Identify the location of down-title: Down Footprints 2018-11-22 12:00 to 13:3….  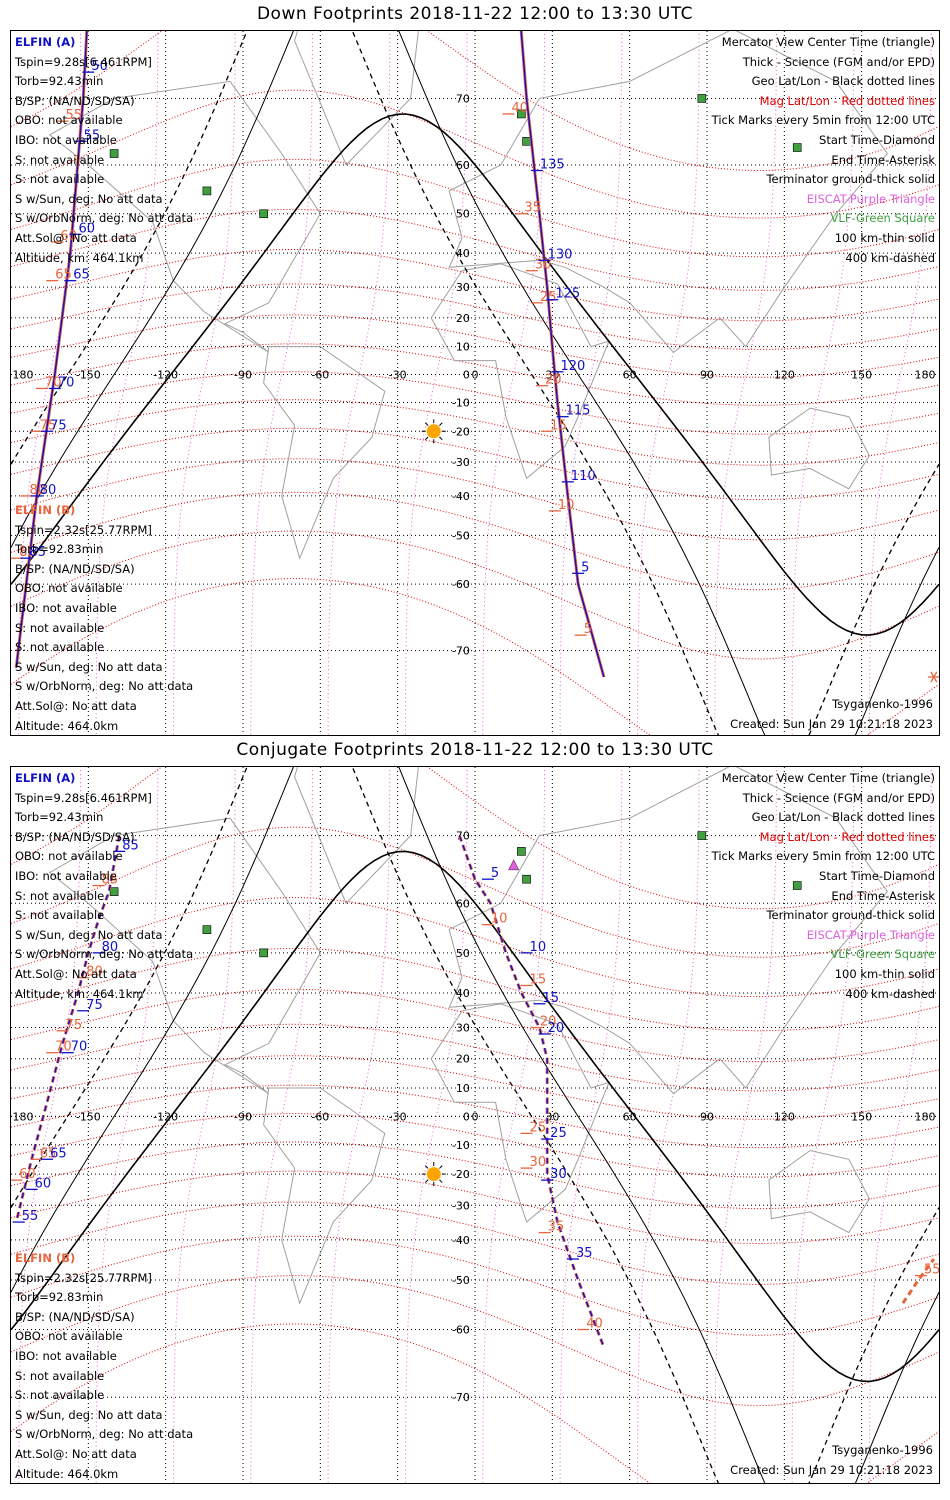
(475, 14).